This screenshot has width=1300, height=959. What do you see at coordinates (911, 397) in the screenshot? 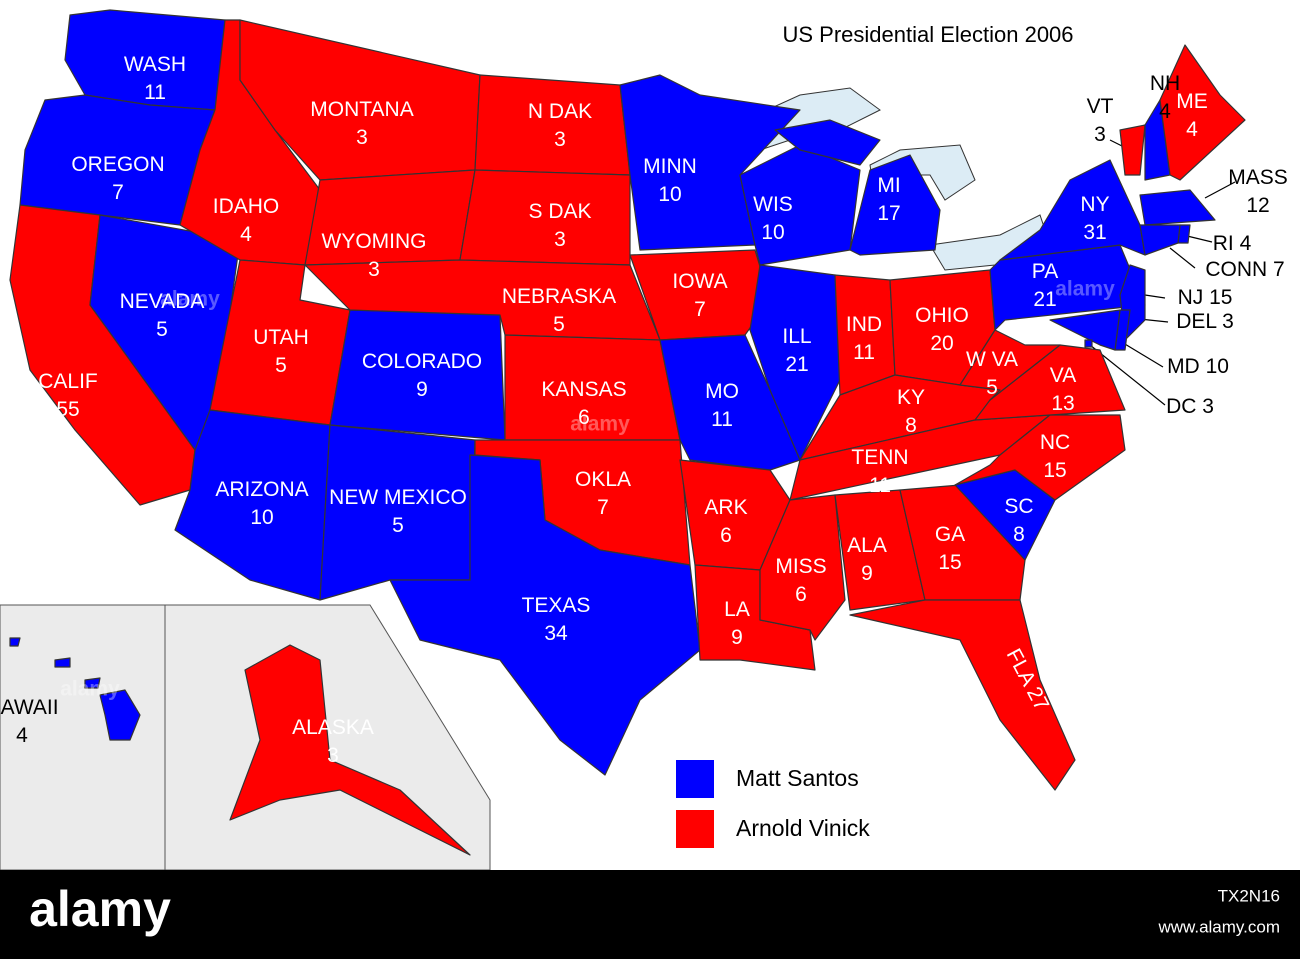
I see `state-name: KY` at bounding box center [911, 397].